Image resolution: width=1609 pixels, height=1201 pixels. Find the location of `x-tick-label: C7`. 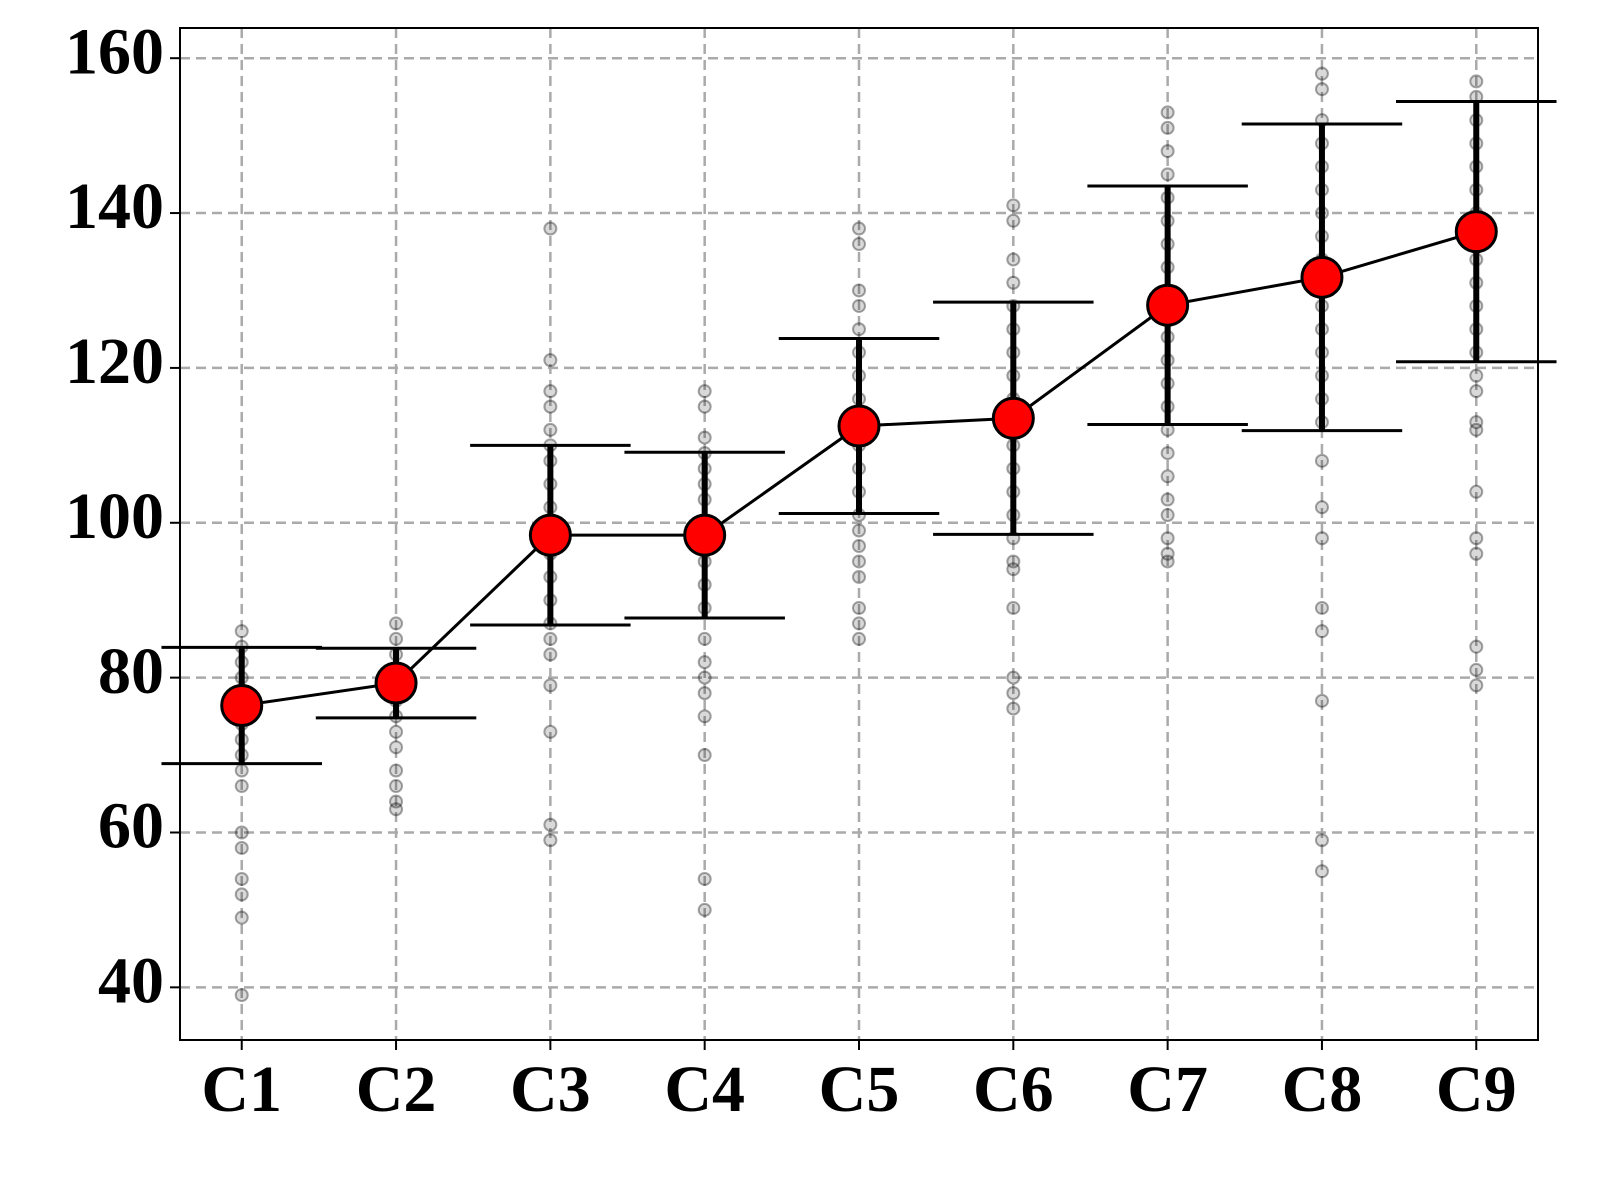

x-tick-label: C7 is located at coordinates (1167, 1089).